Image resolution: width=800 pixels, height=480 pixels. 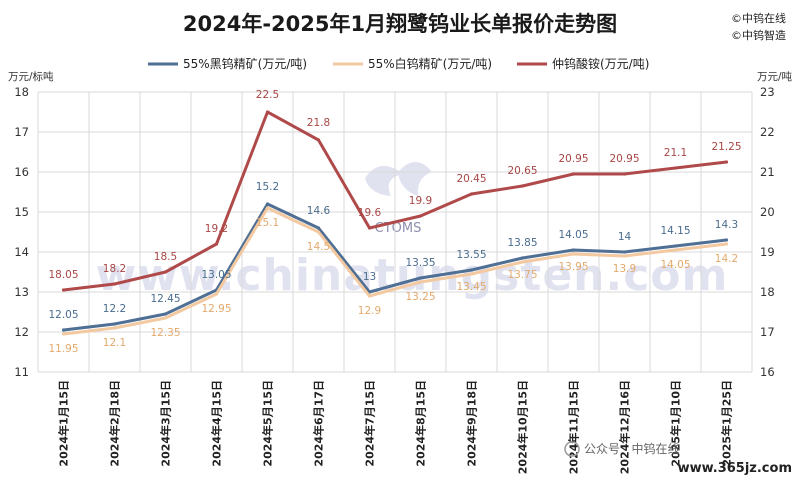 What do you see at coordinates (676, 423) in the screenshot?
I see `x-tick-label: 2025年1月10日` at bounding box center [676, 423].